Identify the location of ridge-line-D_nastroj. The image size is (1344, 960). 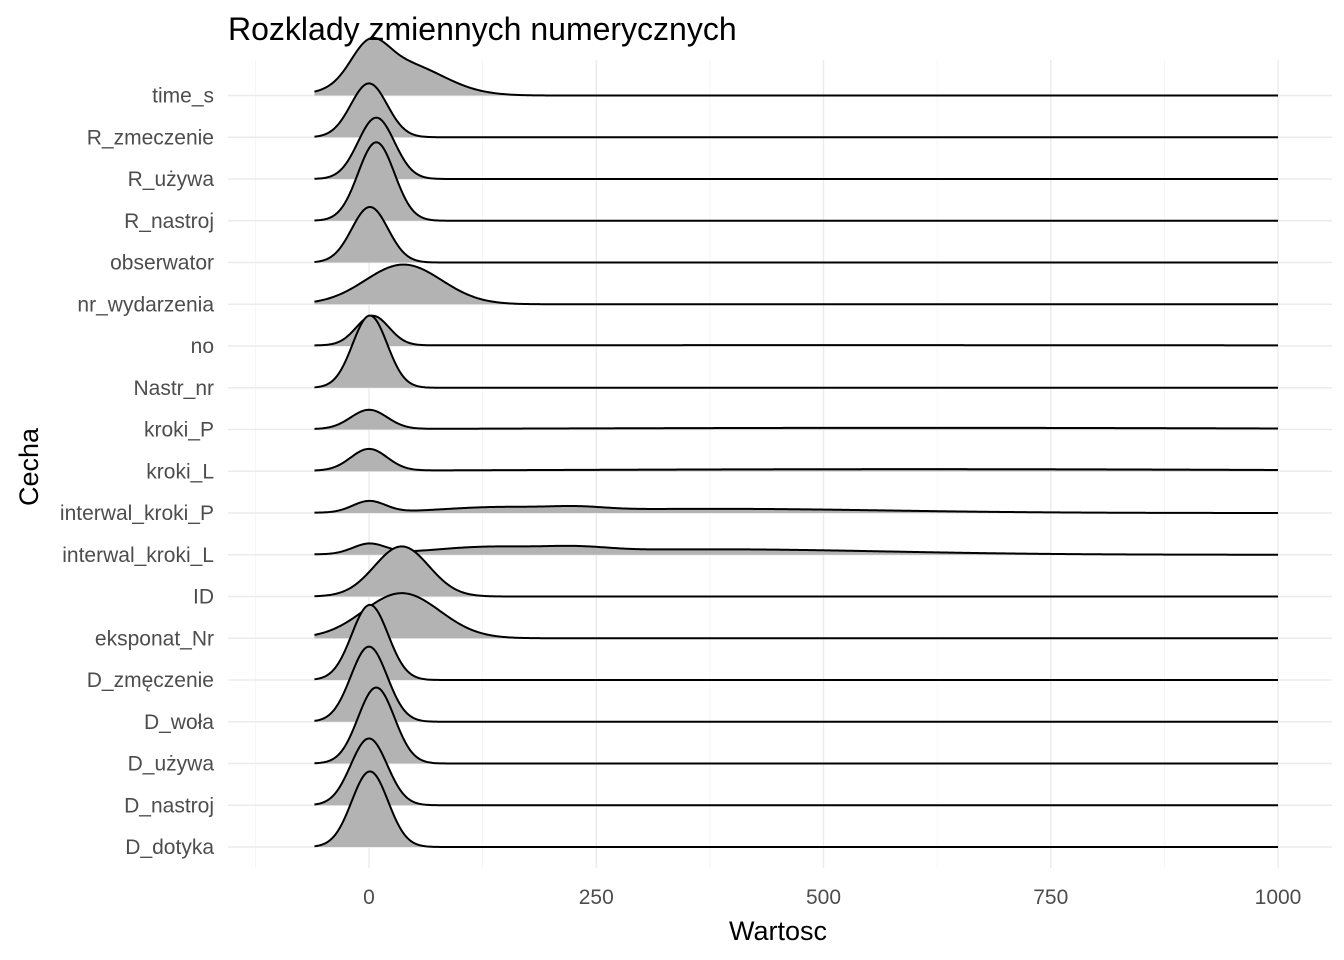
(796, 772).